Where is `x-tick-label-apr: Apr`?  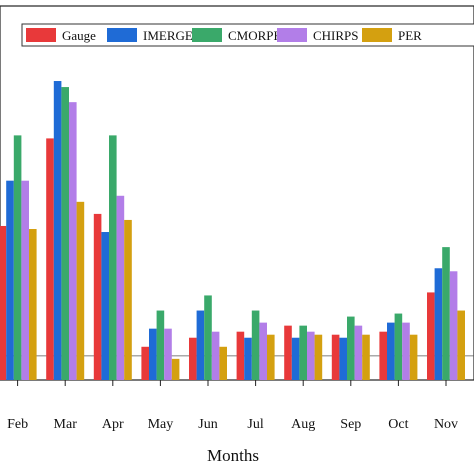 x-tick-label-apr: Apr is located at coordinates (113, 424).